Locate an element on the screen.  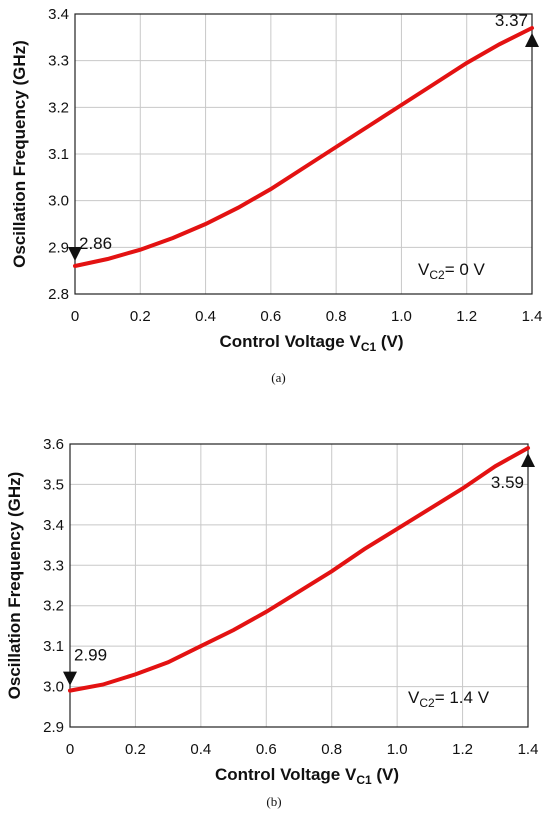
y-tick-label: 3.6 is located at coordinates (53, 444).